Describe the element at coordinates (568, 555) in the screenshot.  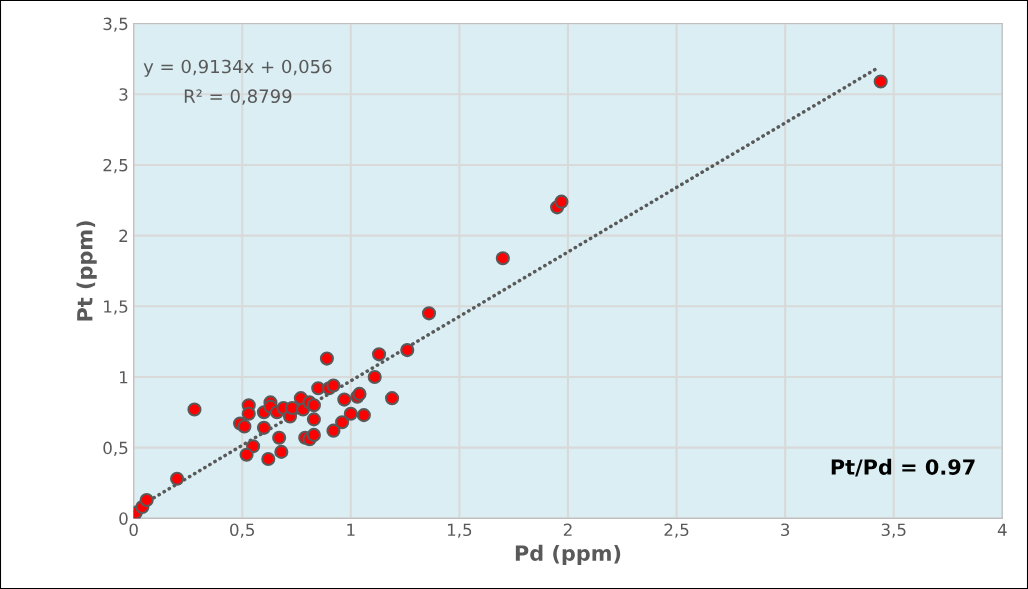
I see `x-axis-title: Pd (ppm)` at that location.